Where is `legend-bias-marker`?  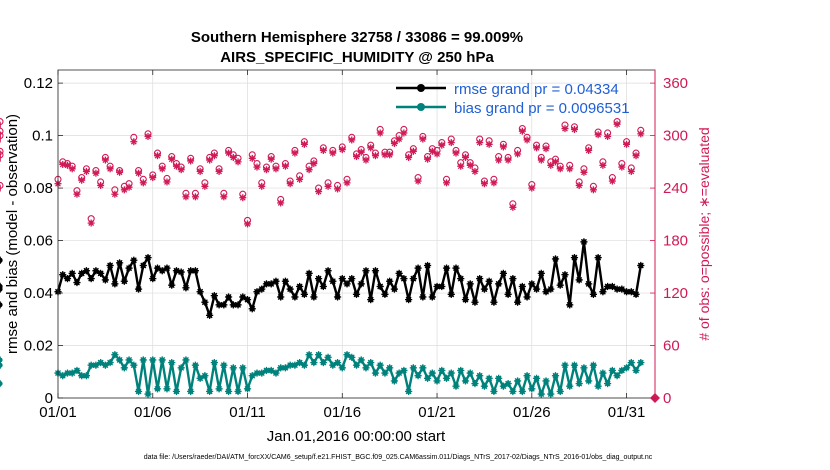 legend-bias-marker is located at coordinates (421, 107).